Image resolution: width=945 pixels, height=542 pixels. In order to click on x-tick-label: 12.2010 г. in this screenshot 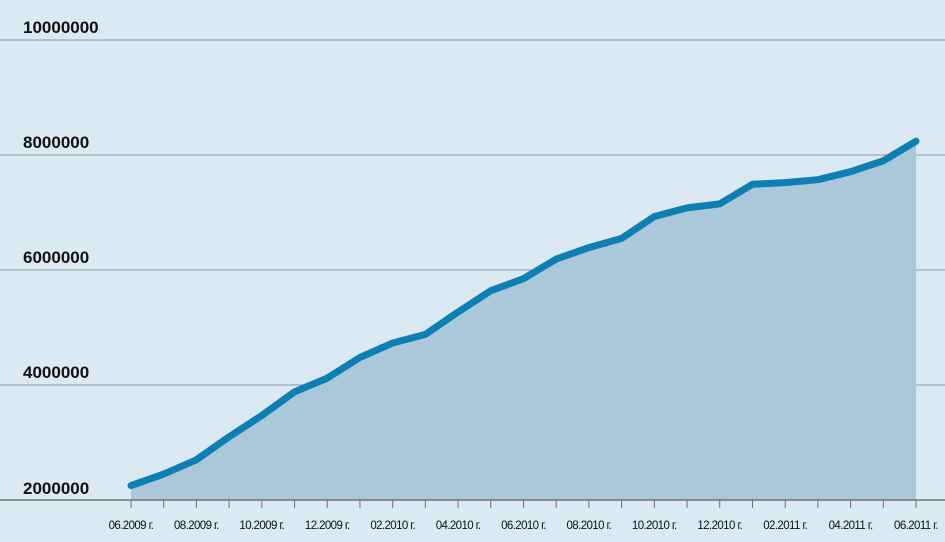, I will do `click(719, 526)`.